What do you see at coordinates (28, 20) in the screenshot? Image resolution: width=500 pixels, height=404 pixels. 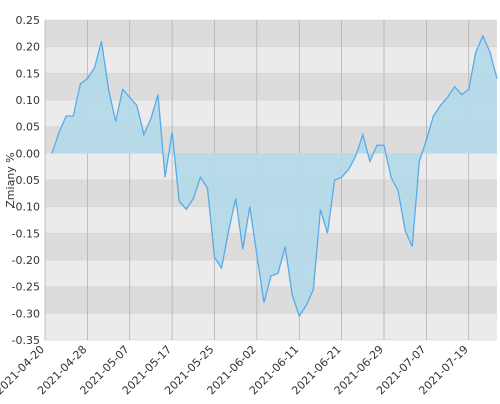 I see `y-tick-label: 0.25` at bounding box center [28, 20].